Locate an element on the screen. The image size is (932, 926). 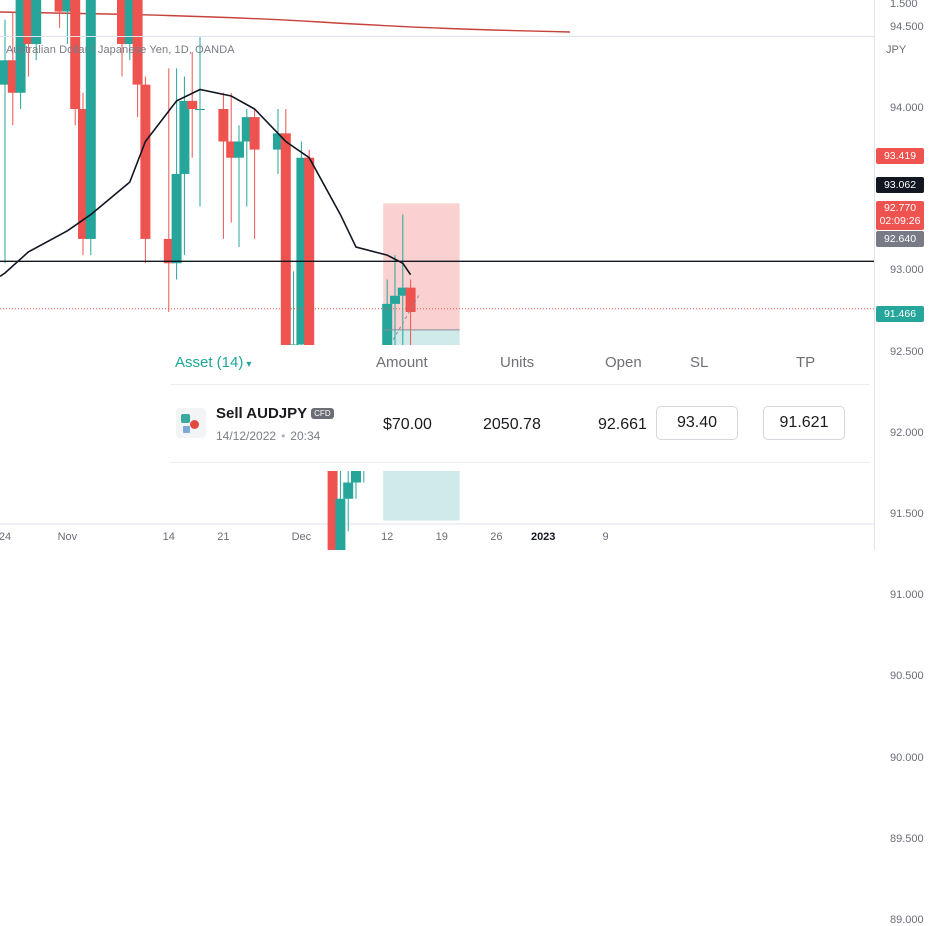
price-tick-label: 94.500 is located at coordinates (907, 26).